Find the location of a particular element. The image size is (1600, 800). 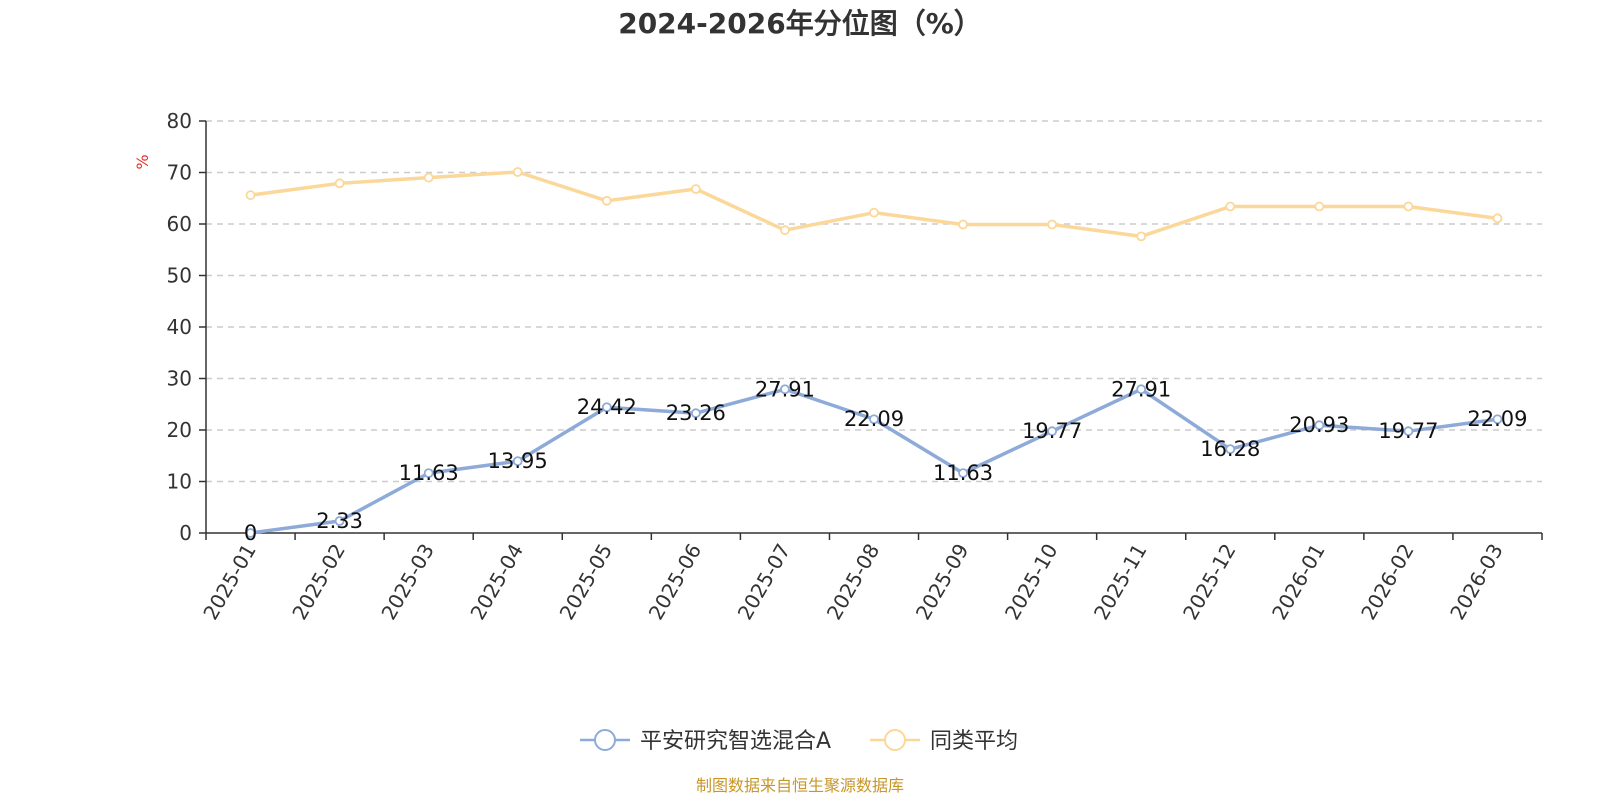

x-tick-label: 2025-01 is located at coordinates (229, 582).